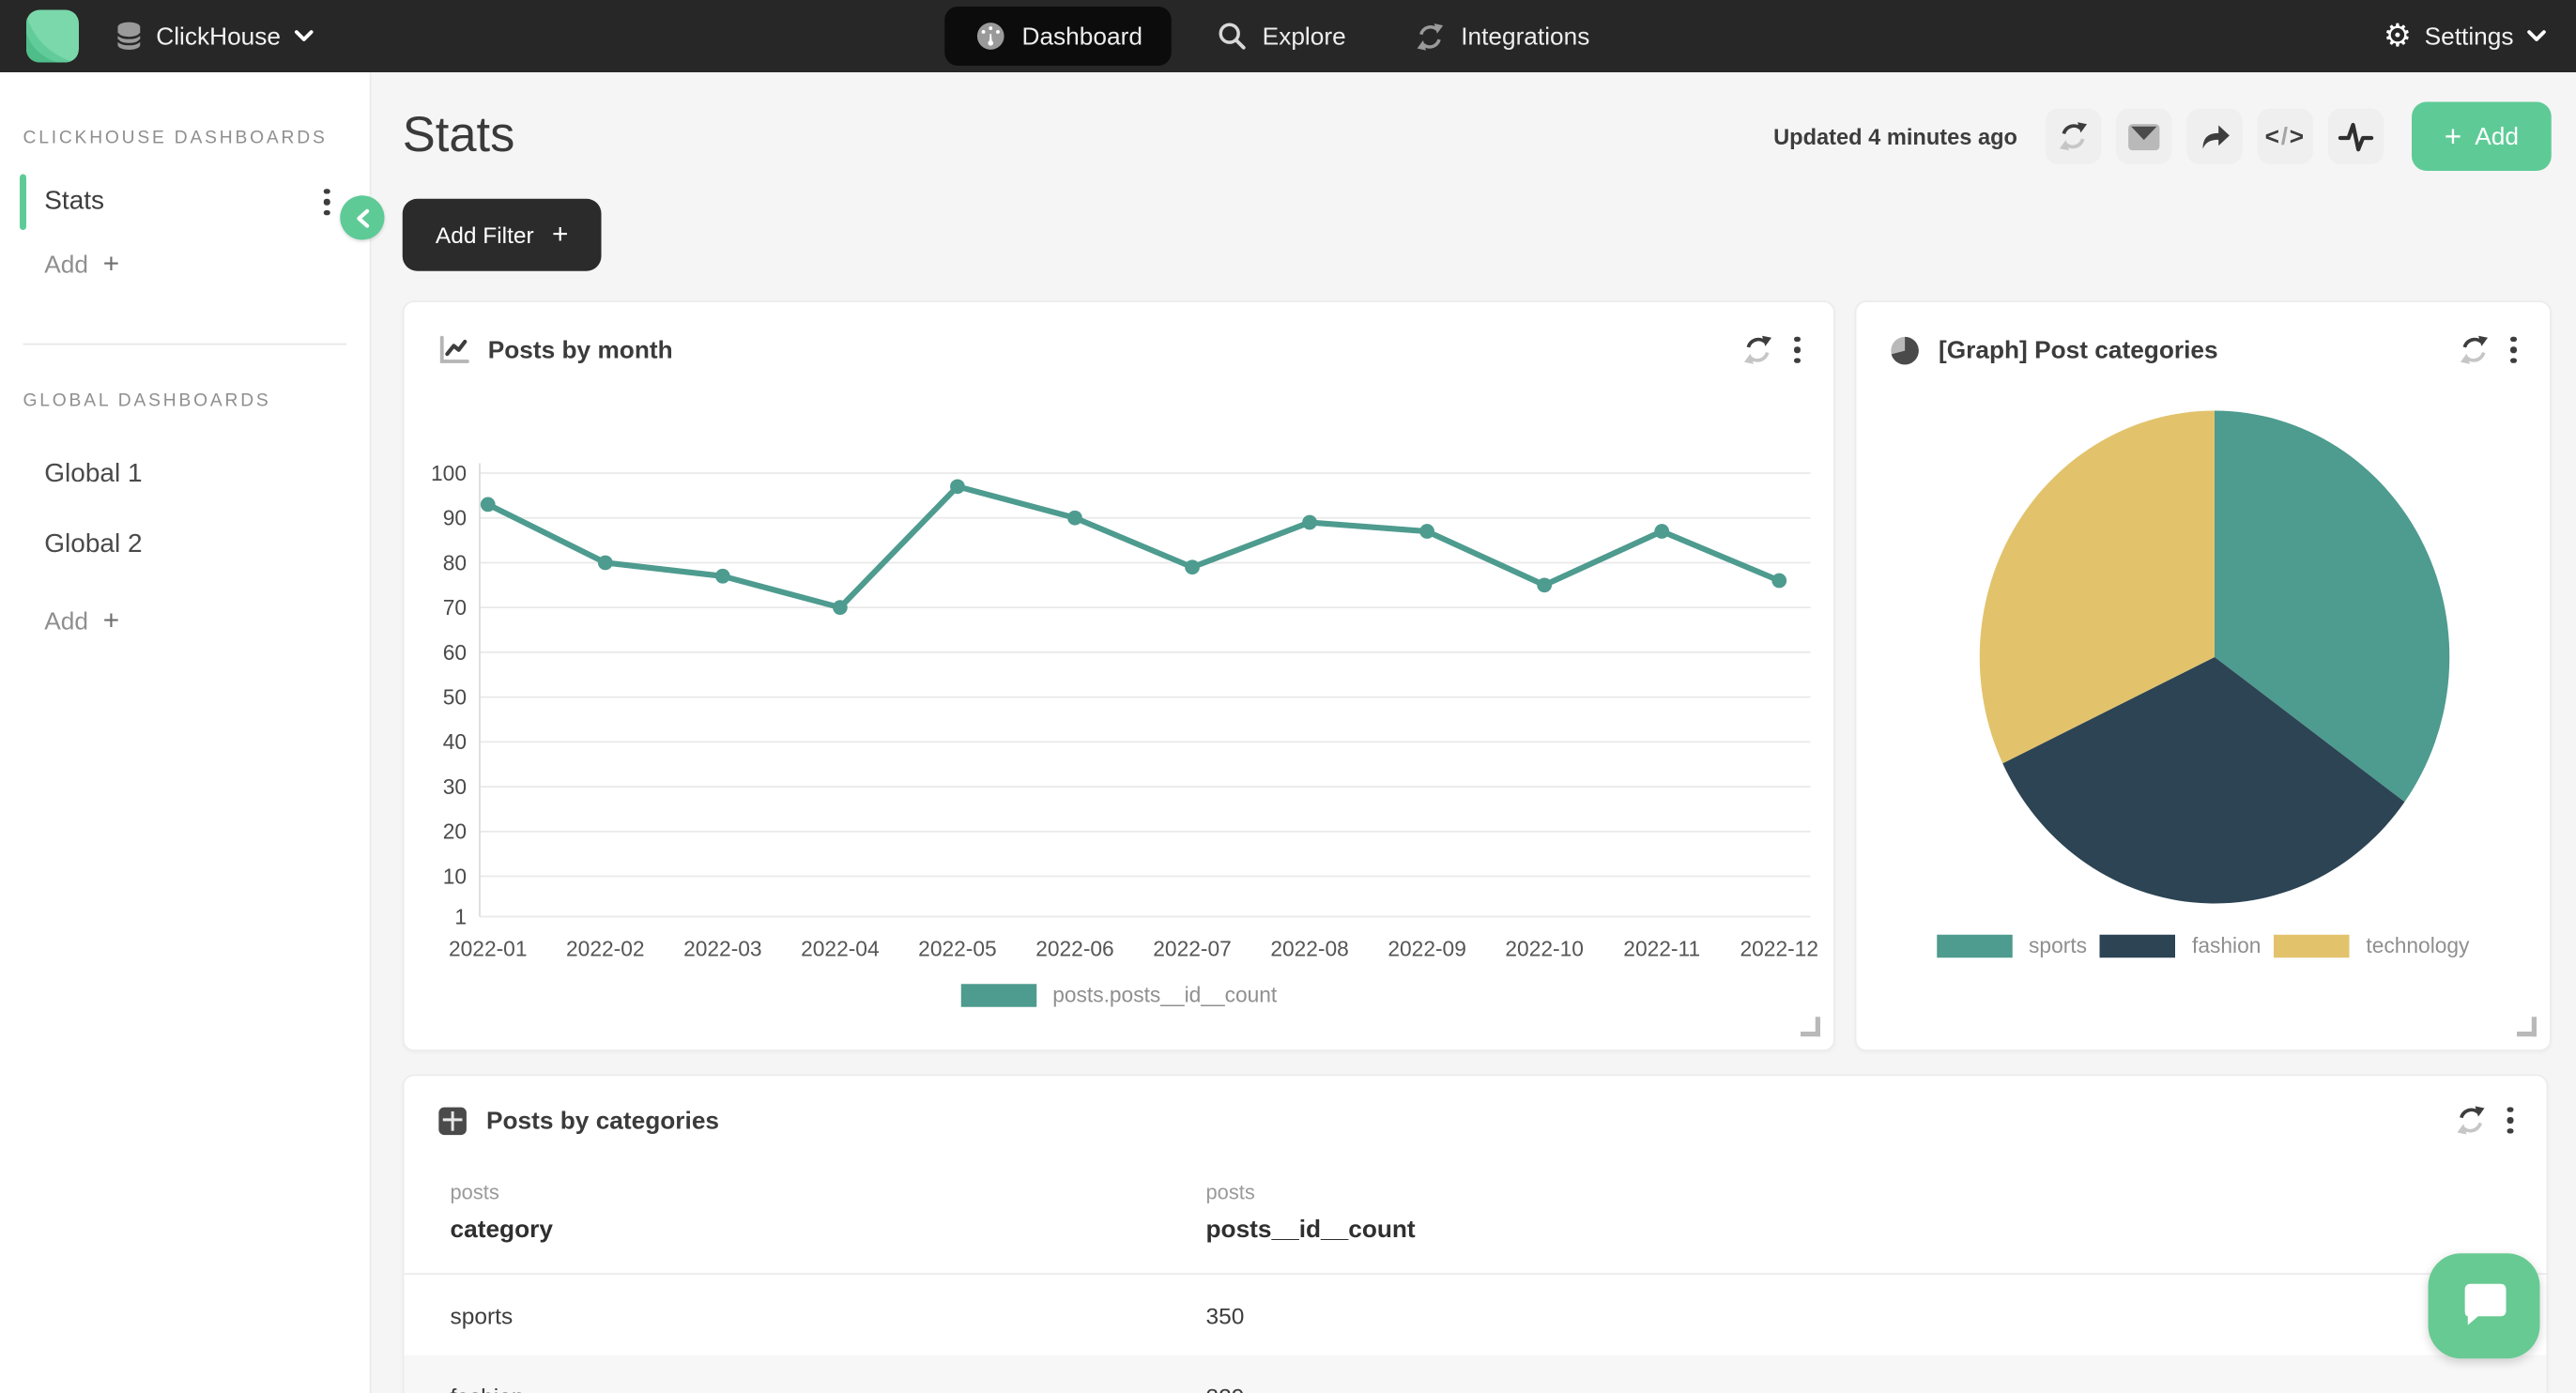 This screenshot has height=1393, width=2576. What do you see at coordinates (1780, 949) in the screenshot?
I see `svg-text: 2022-12` at bounding box center [1780, 949].